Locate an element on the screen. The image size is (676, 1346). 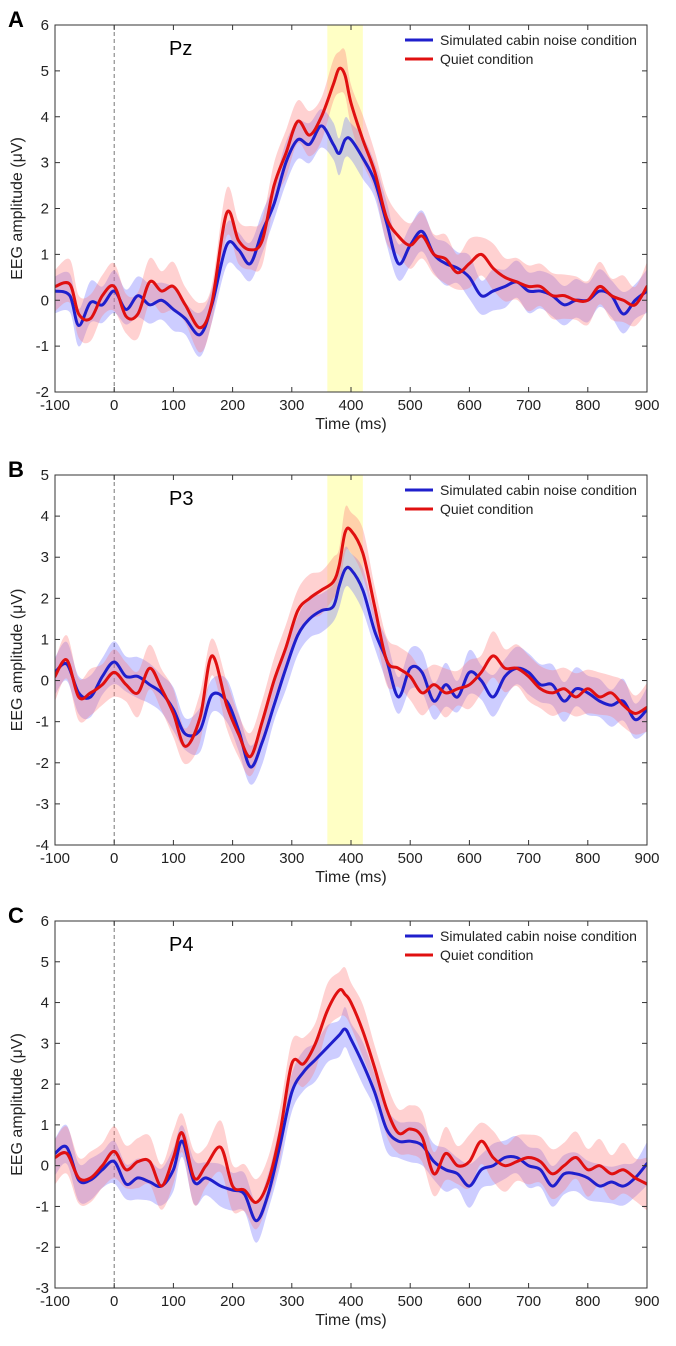
panel-c-y-tick-label: -1 is located at coordinates (42, 1206).